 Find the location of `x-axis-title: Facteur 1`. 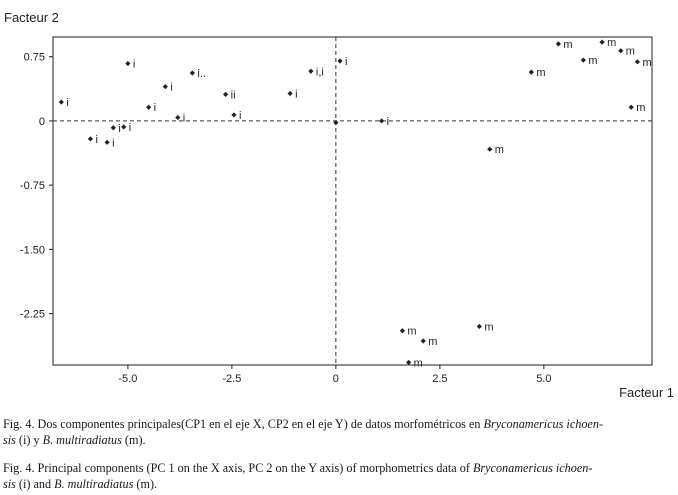

x-axis-title: Facteur 1 is located at coordinates (646, 392).